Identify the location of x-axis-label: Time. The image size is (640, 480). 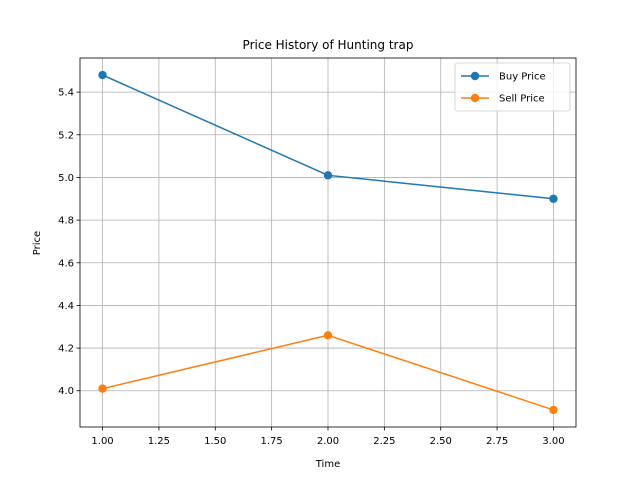
(327, 464).